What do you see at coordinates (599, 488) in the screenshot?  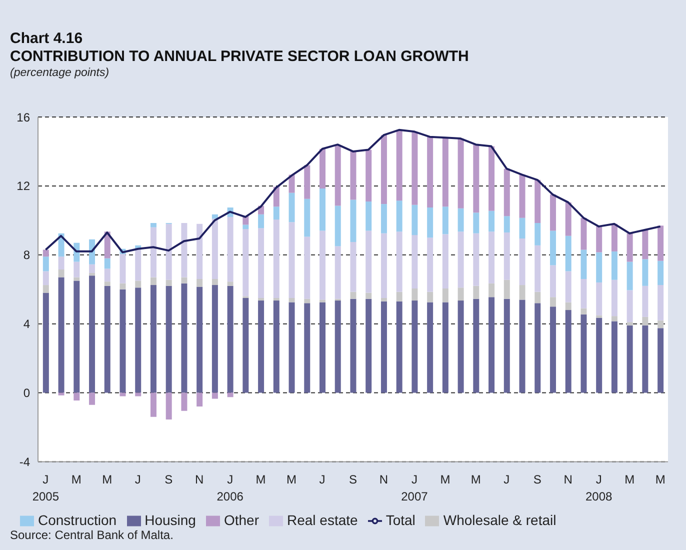 I see `x-tick-label: J 2008` at bounding box center [599, 488].